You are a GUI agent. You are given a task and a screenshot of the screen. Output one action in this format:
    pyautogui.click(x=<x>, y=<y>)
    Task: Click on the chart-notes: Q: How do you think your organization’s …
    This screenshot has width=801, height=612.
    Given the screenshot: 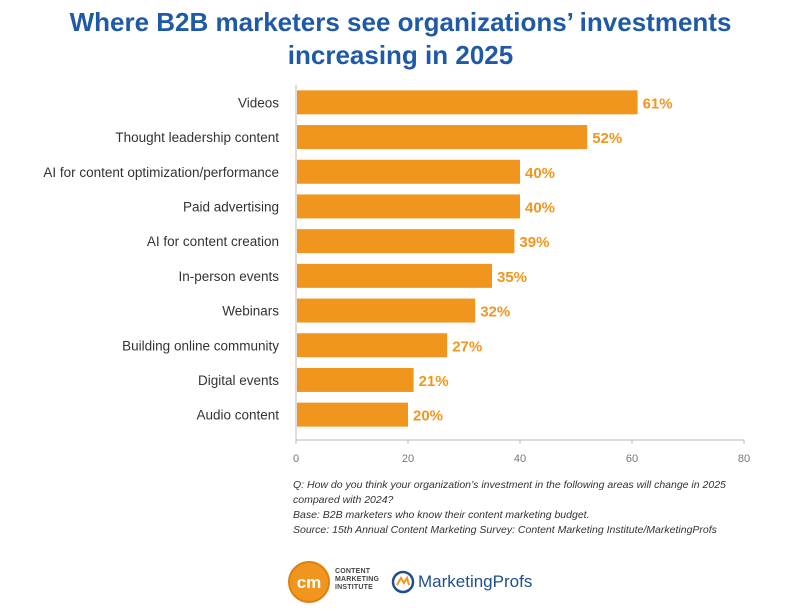 What is the action you would take?
    pyautogui.click(x=528, y=508)
    